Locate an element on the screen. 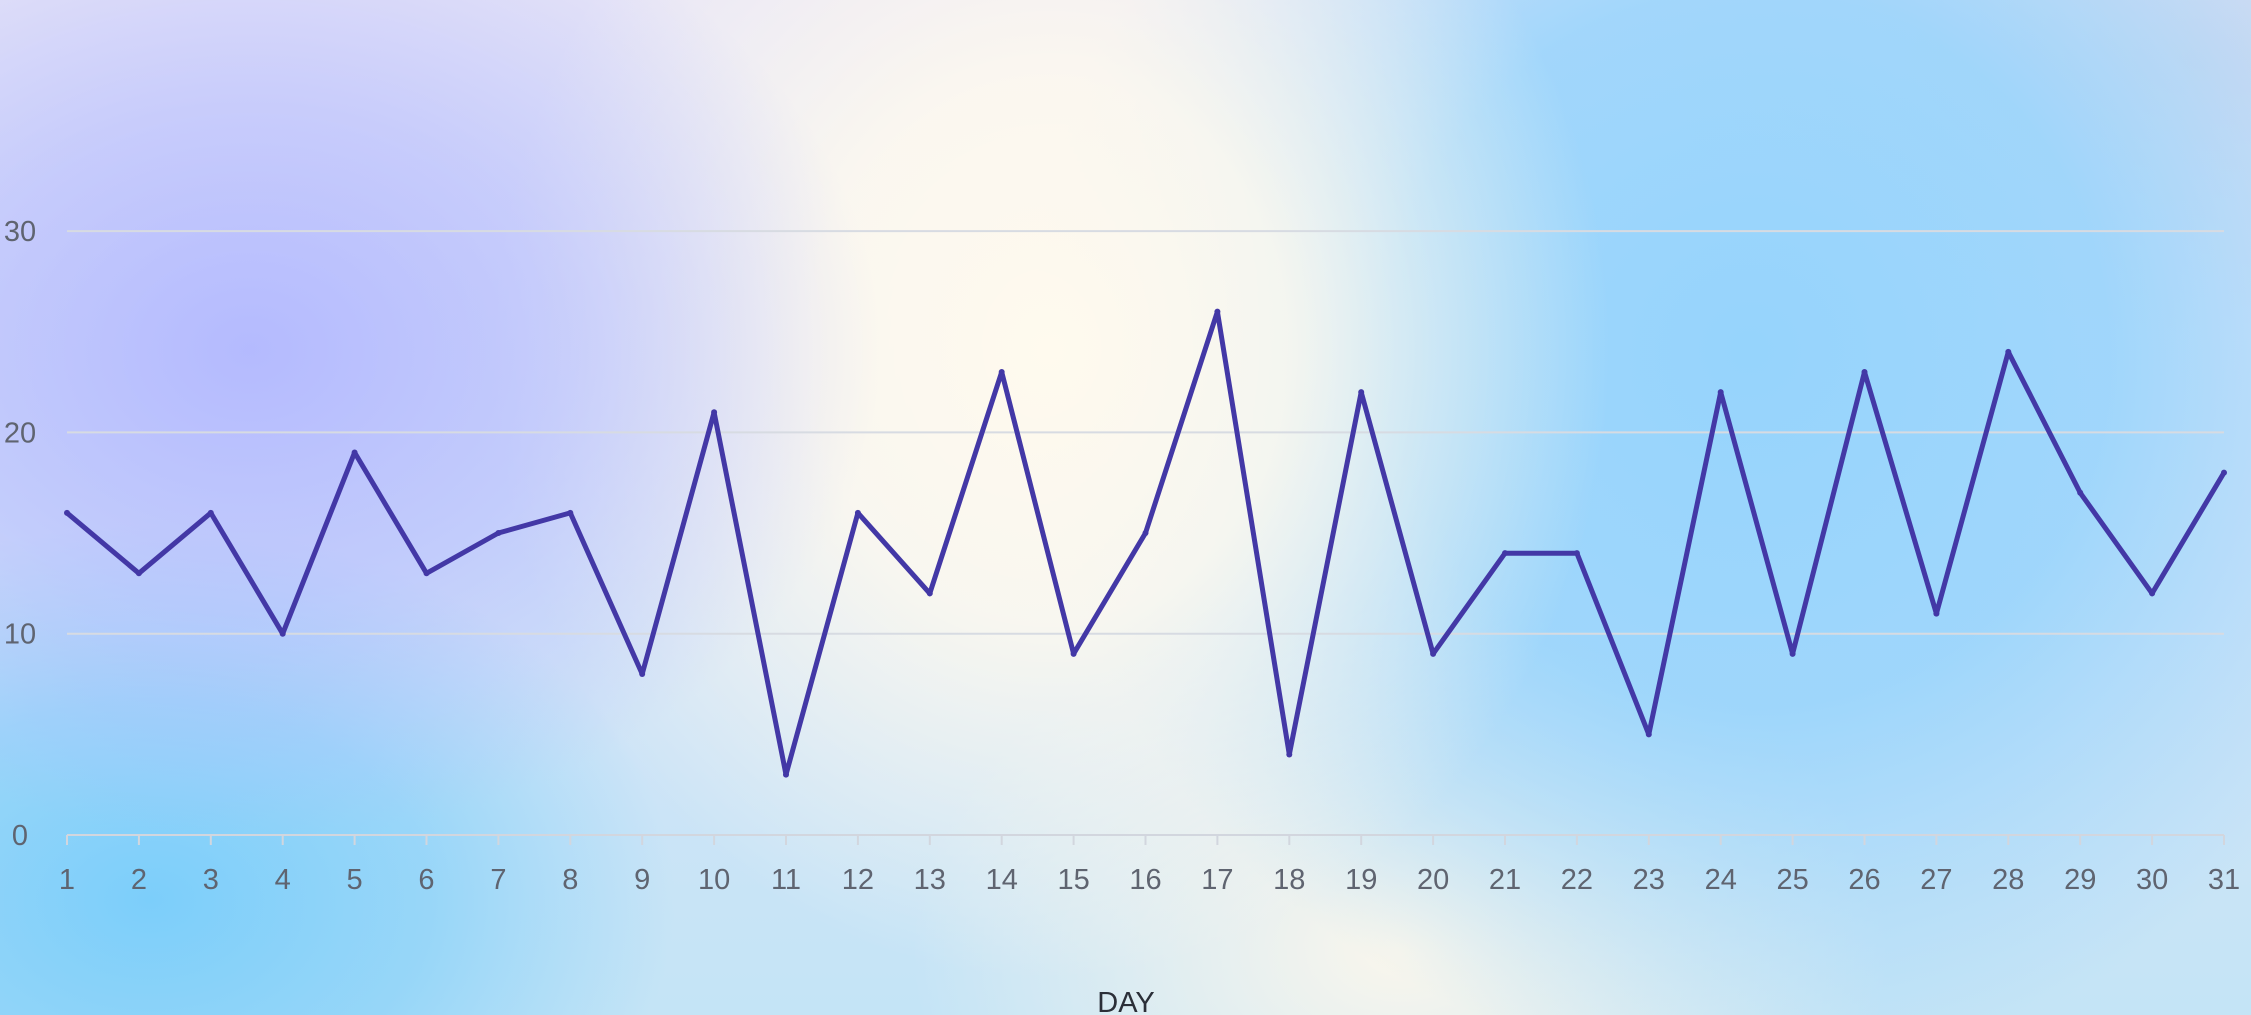  y-tick-label: 0 is located at coordinates (20, 836).